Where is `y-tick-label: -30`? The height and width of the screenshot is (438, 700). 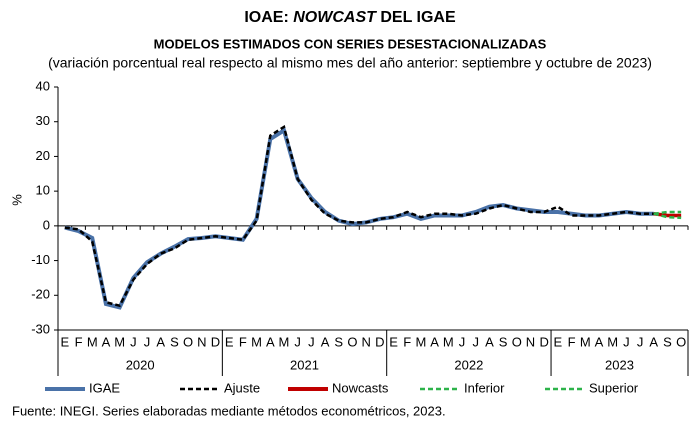 y-tick-label: -30 is located at coordinates (40, 328).